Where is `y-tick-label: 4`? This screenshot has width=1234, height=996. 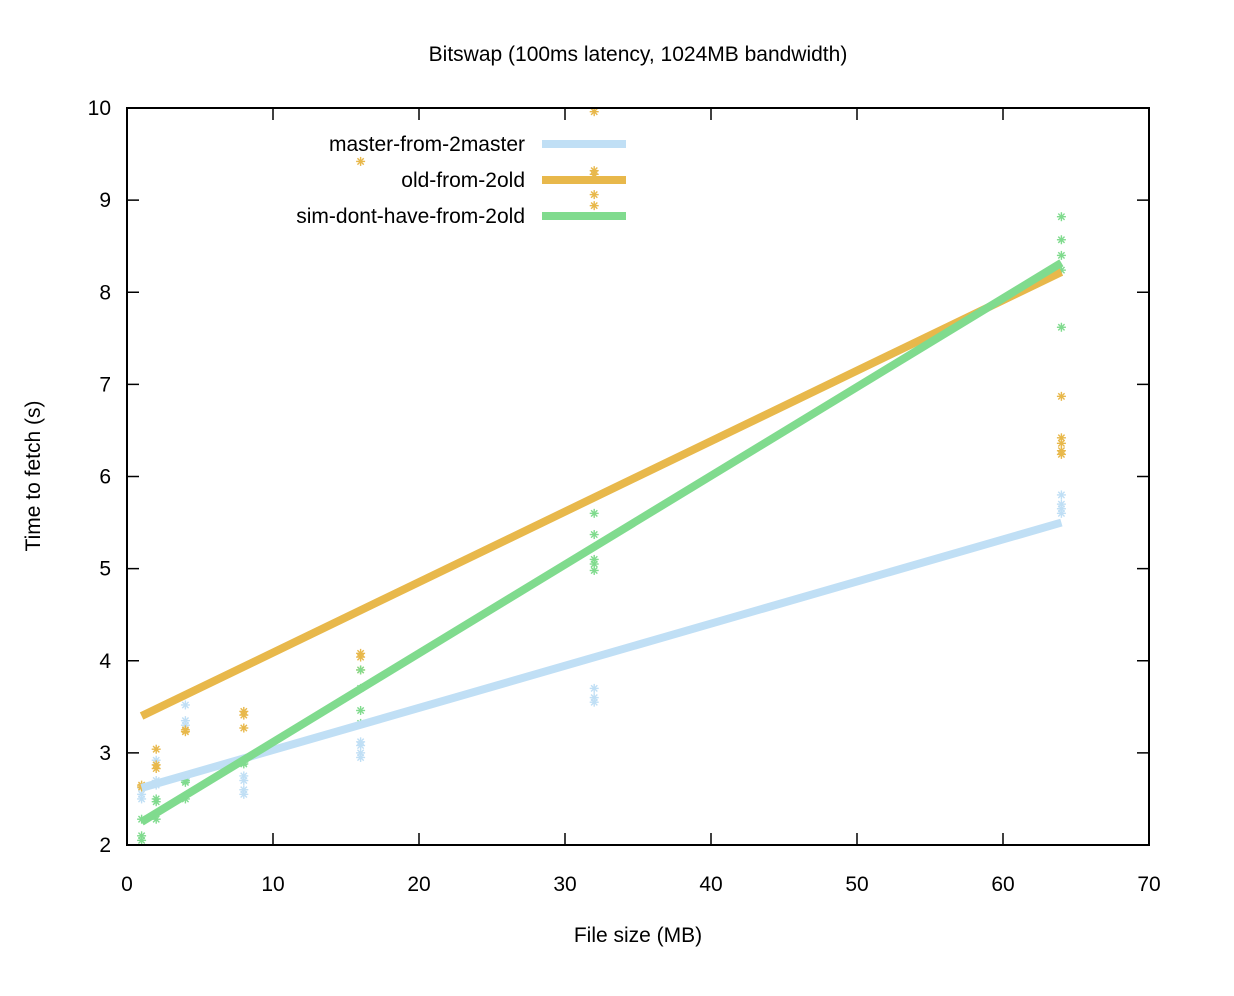
y-tick-label: 4 is located at coordinates (105, 661).